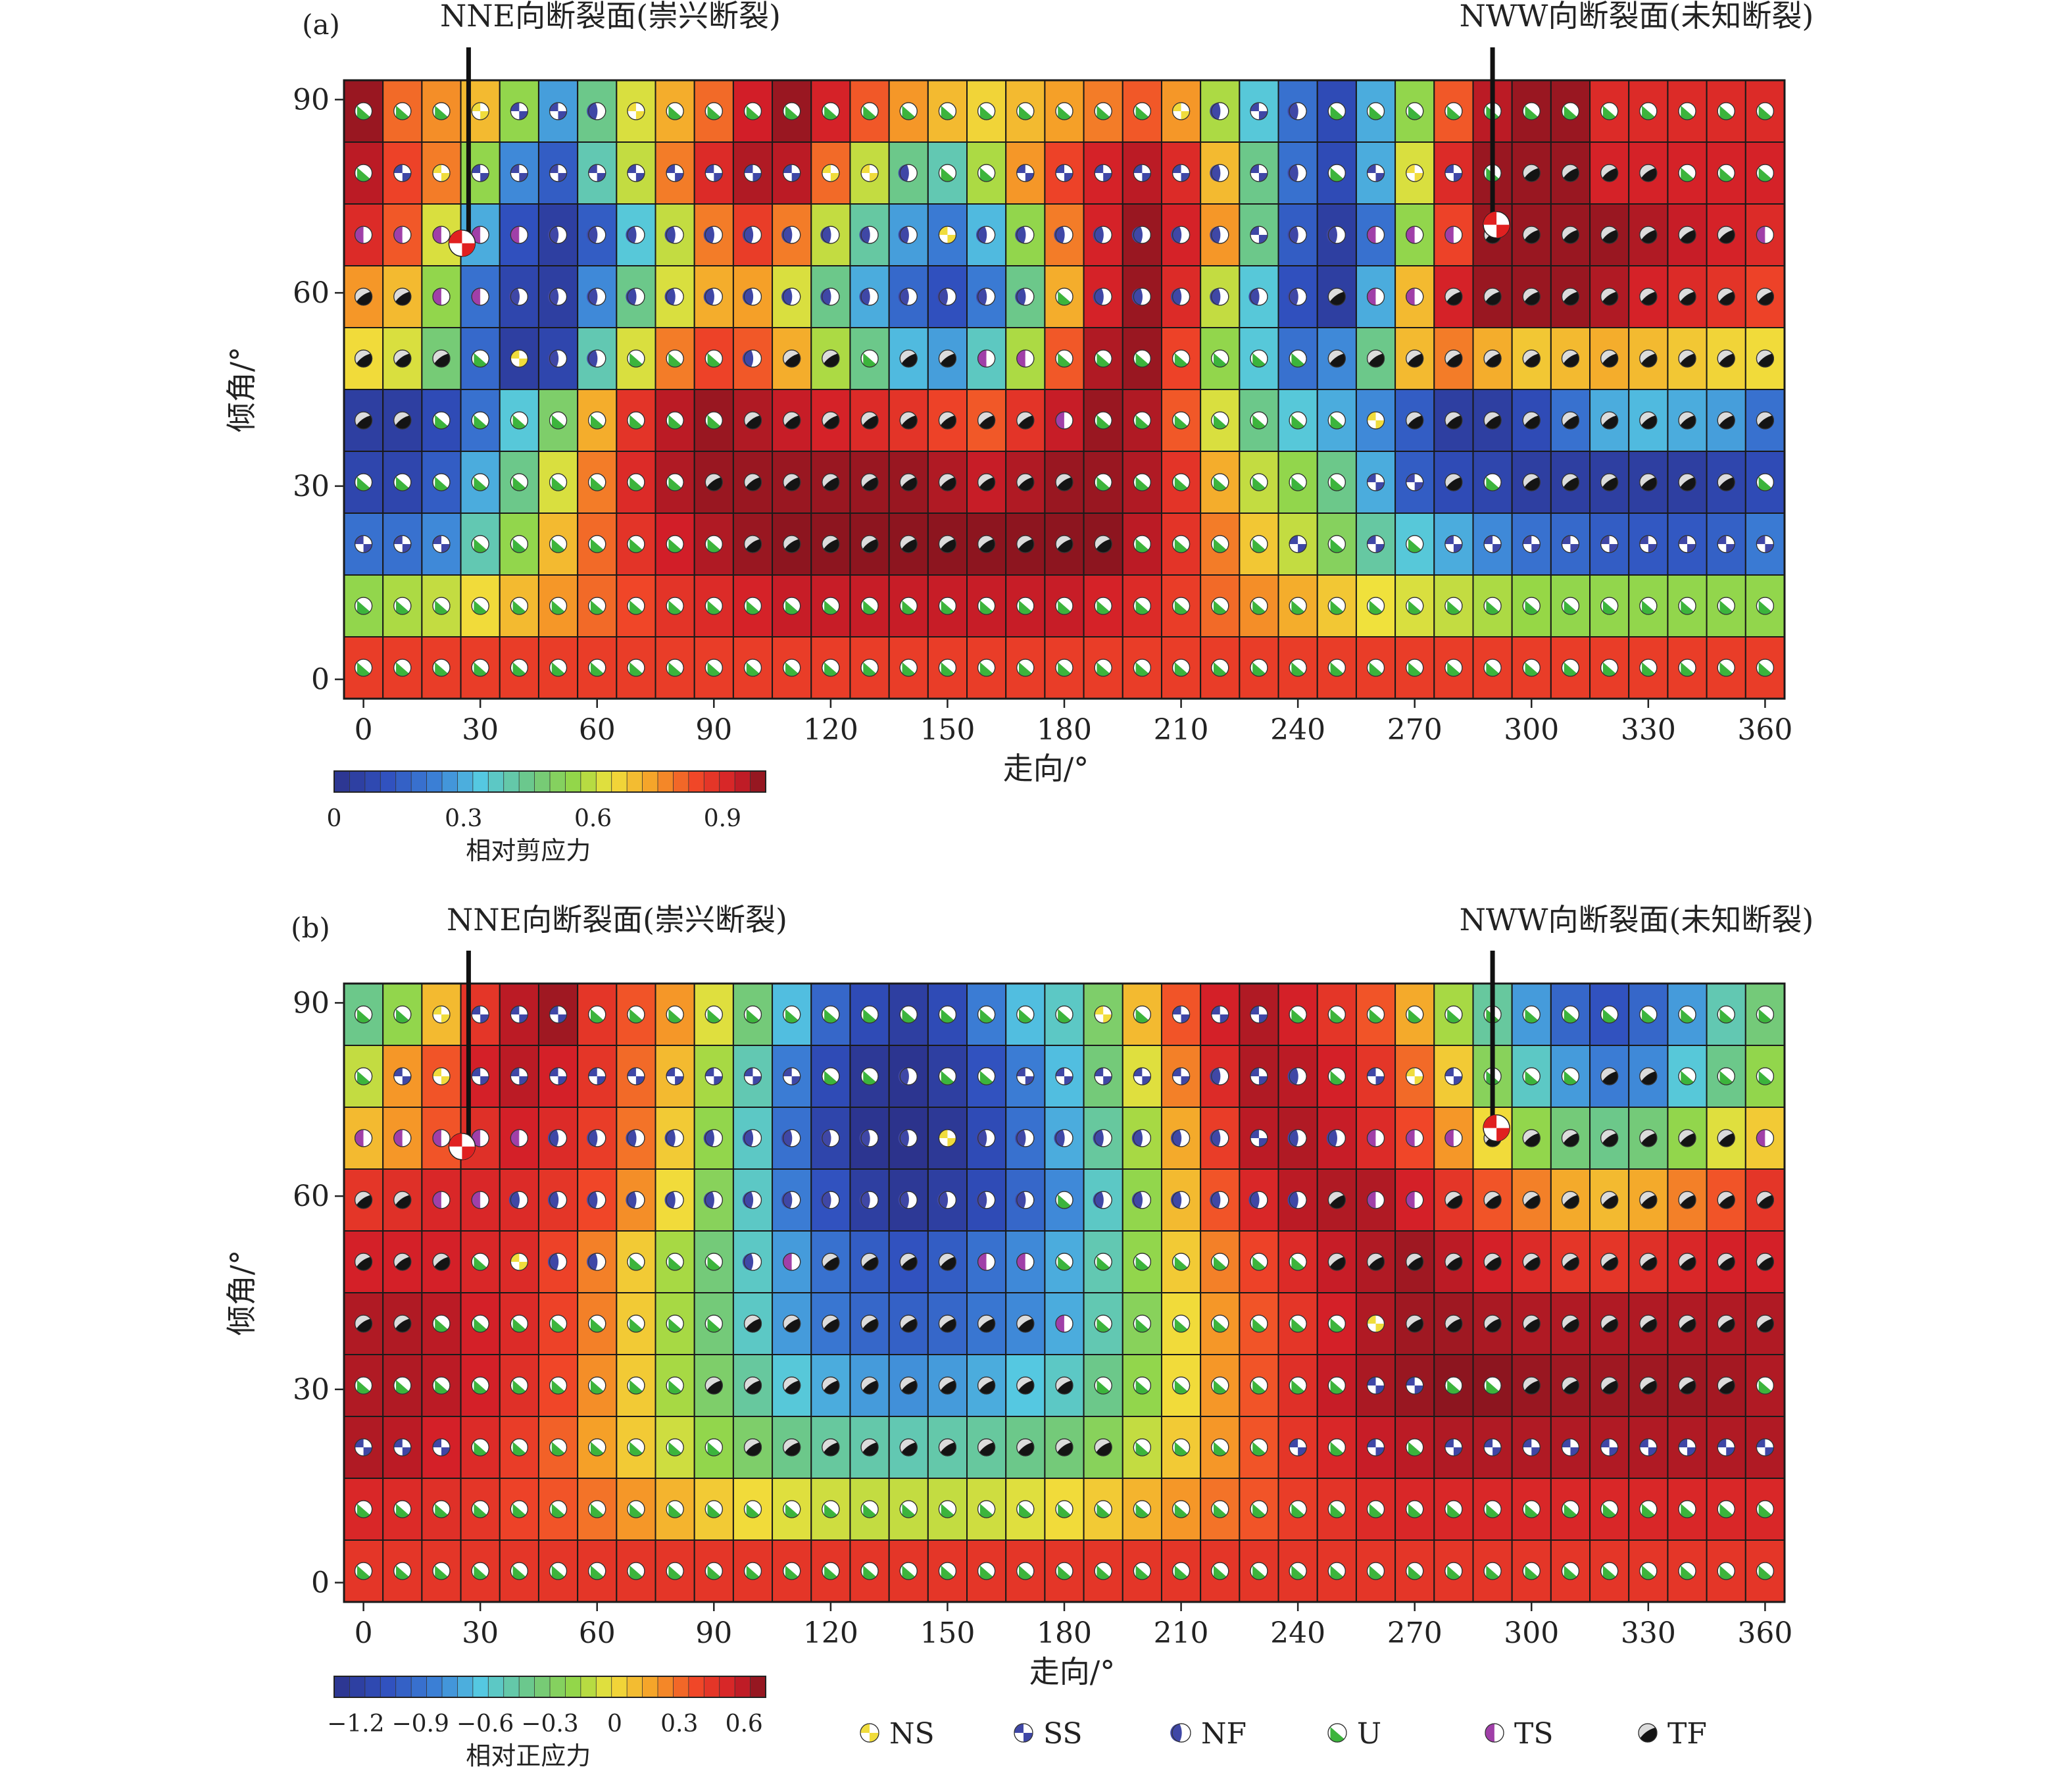  I want to click on colorbar-tick-label: −0.6, so click(485, 1724).